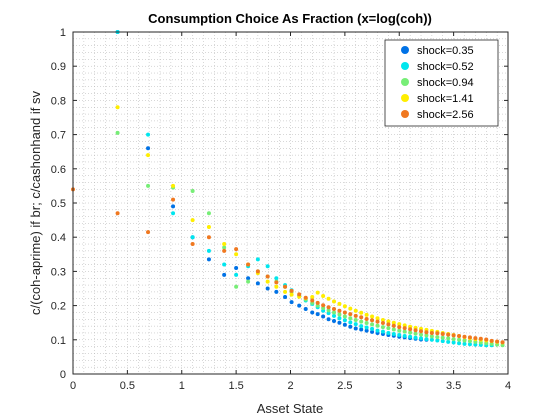 The height and width of the screenshot is (420, 560). I want to click on x-tick-label: 3, so click(399, 386).